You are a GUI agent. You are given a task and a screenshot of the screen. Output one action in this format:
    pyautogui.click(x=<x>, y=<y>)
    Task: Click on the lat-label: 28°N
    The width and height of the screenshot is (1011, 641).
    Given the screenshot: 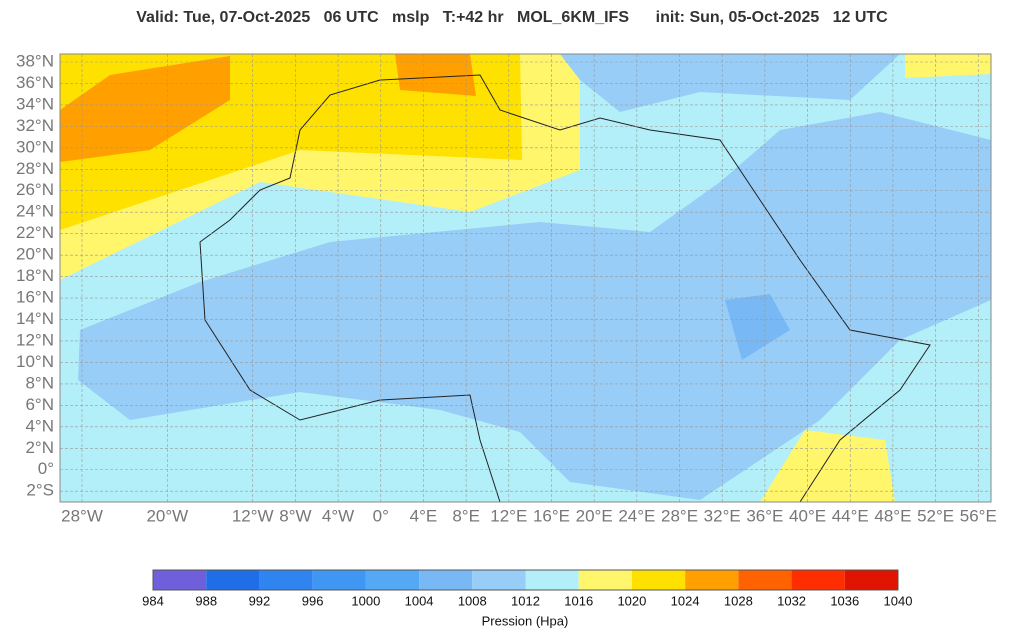 What is the action you would take?
    pyautogui.click(x=35, y=168)
    